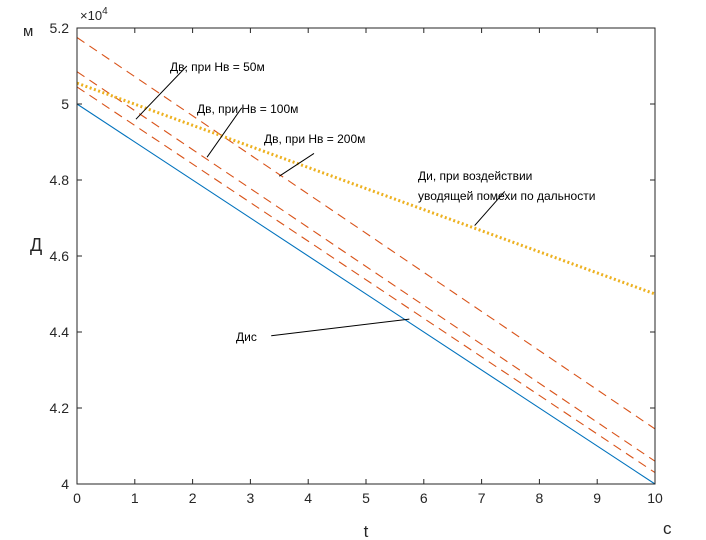  What do you see at coordinates (135, 498) in the screenshot?
I see `x-tick-label: 1` at bounding box center [135, 498].